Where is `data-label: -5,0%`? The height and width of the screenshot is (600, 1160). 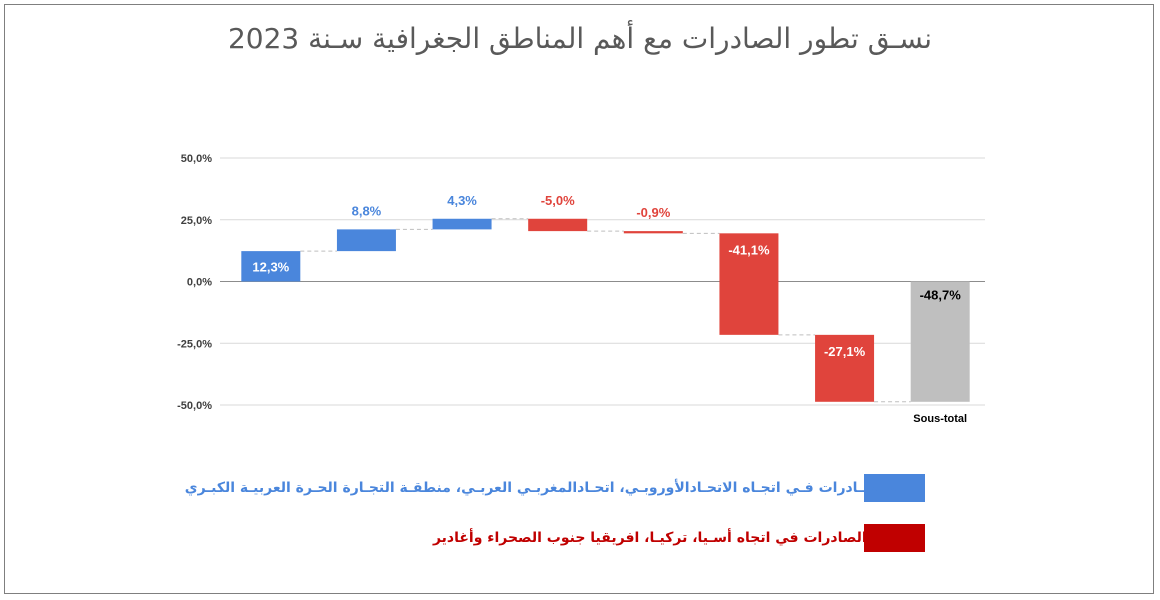
data-label: -5,0% is located at coordinates (558, 200).